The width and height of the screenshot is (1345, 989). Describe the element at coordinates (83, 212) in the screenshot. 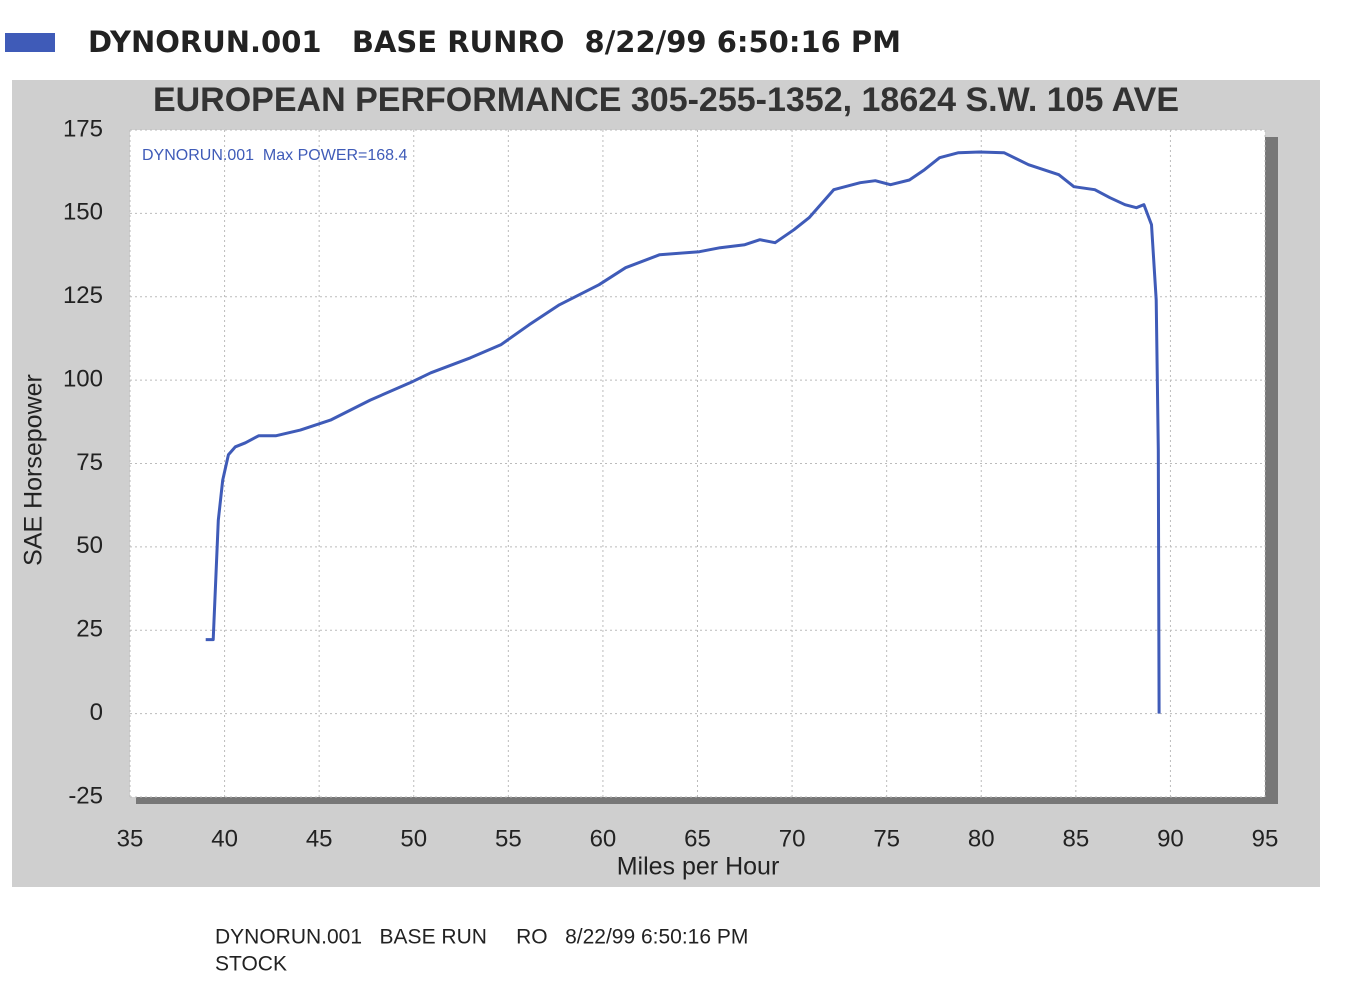

I see `y-tick-label: 150` at that location.